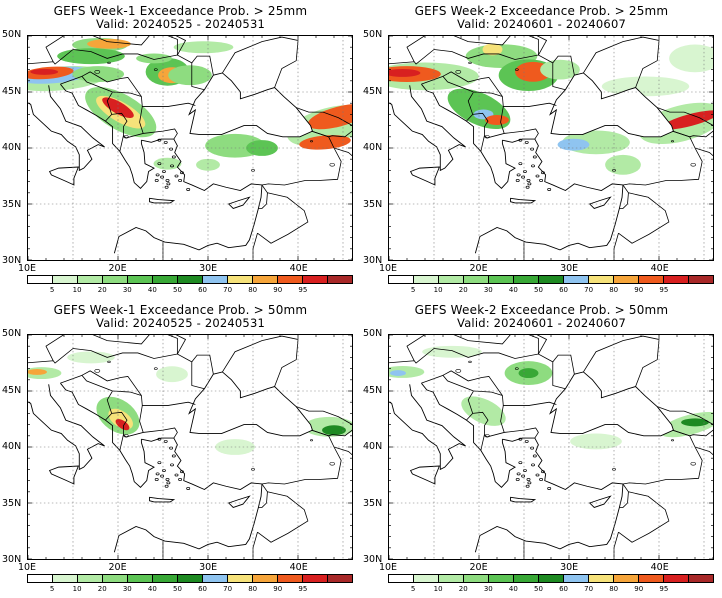  What do you see at coordinates (127, 290) in the screenshot?
I see `colorbar-label: 30` at bounding box center [127, 290].